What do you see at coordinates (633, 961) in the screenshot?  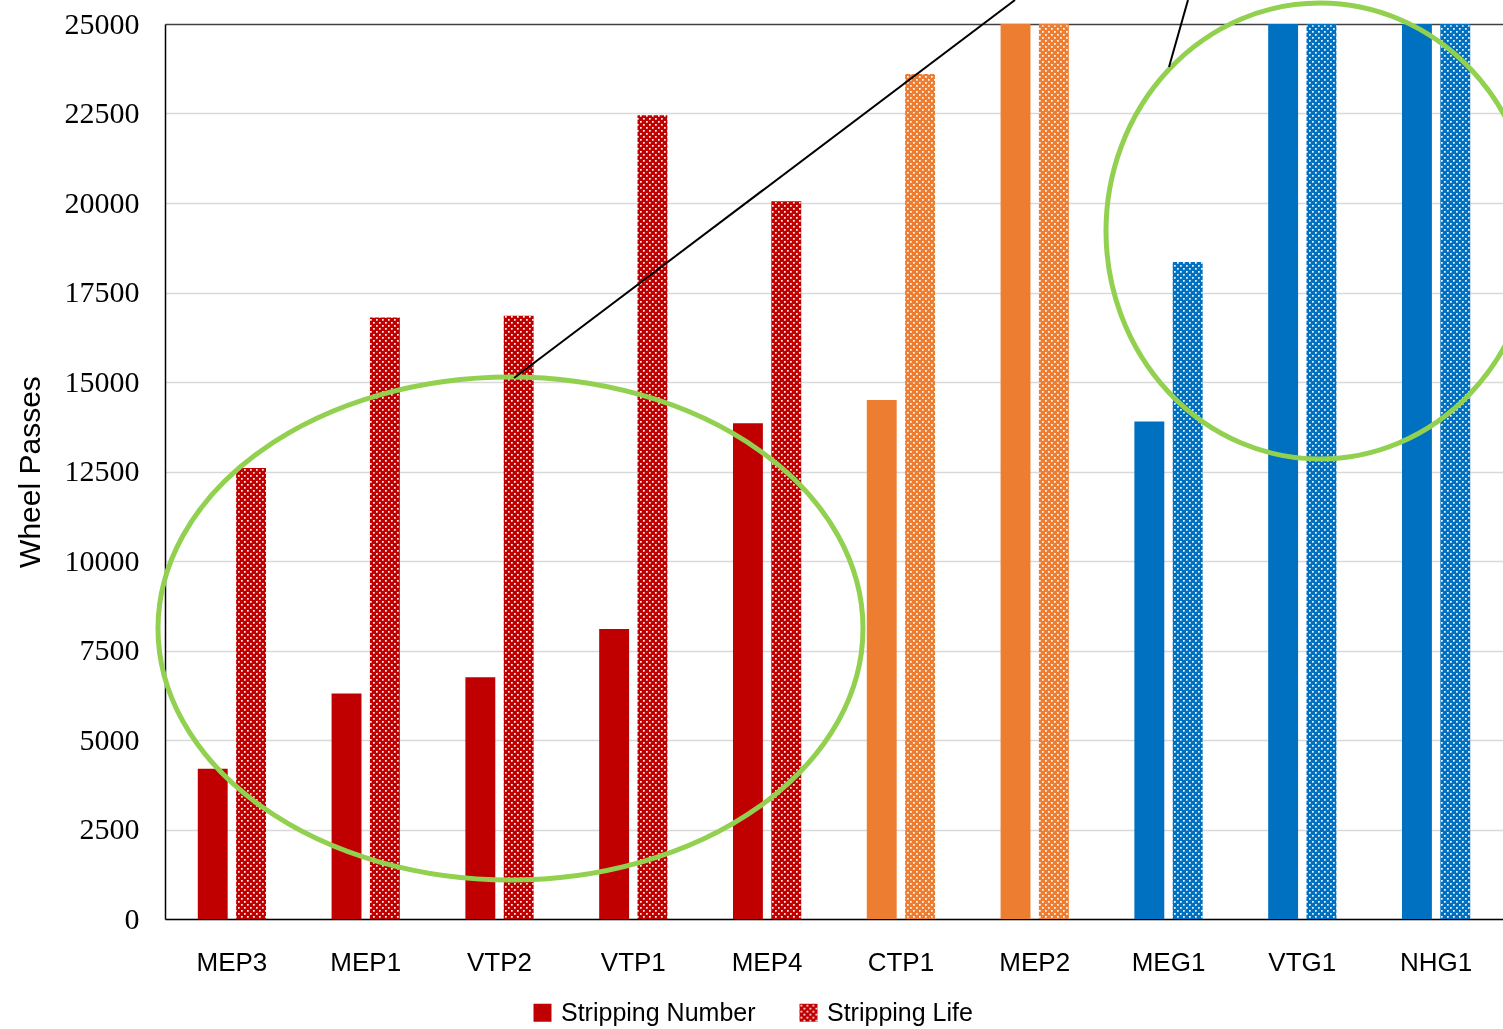 I see `x-tick-label: VTP1` at bounding box center [633, 961].